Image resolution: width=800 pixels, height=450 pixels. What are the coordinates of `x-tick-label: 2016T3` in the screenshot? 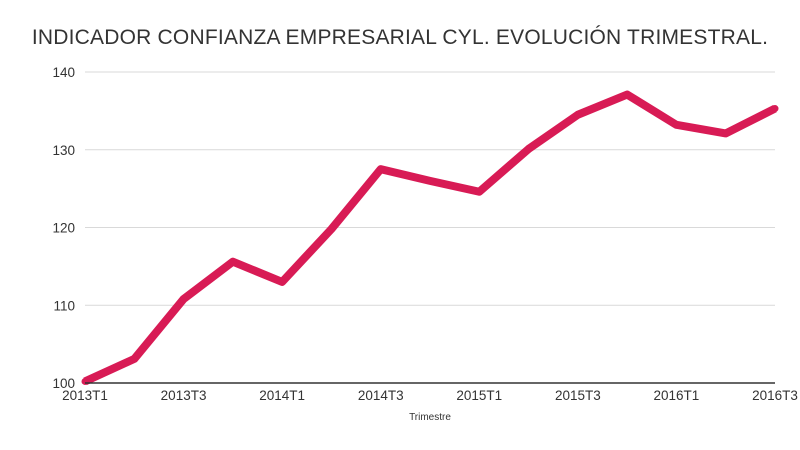 It's located at (775, 395).